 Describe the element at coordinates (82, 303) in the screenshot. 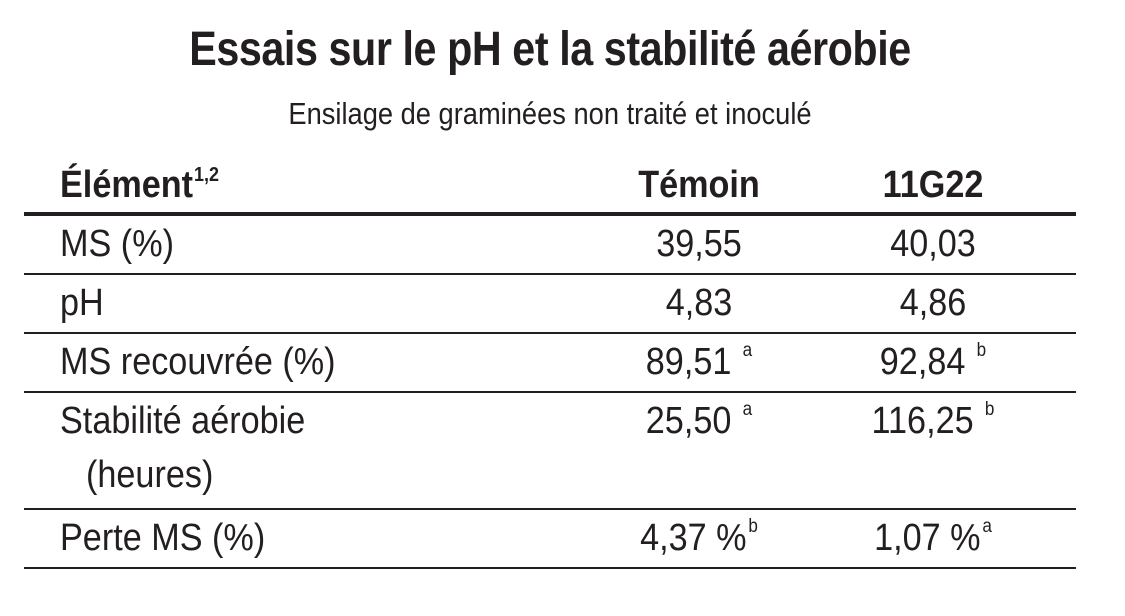

I see `row-label: pH` at that location.